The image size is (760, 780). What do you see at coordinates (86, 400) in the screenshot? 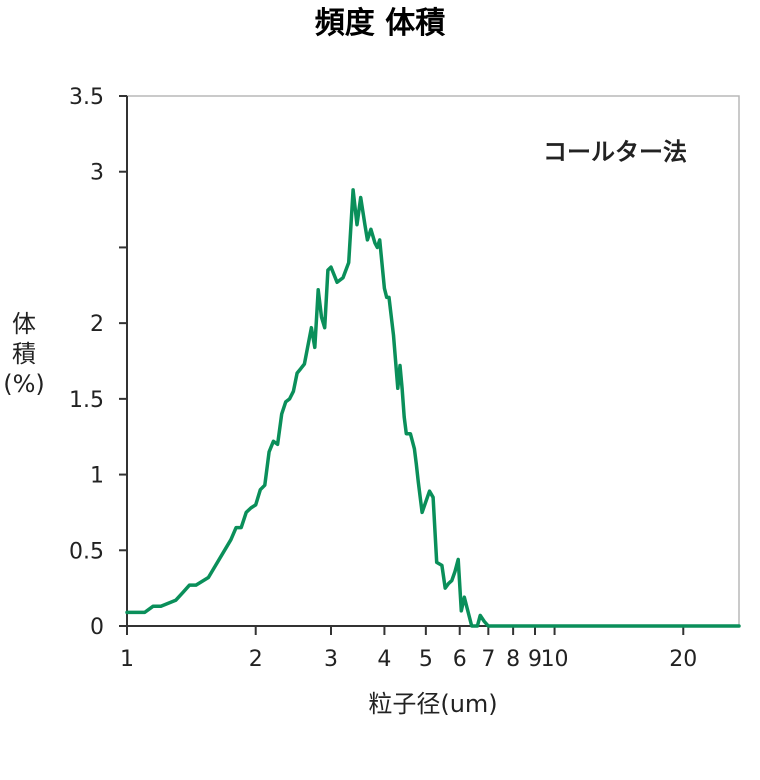
I see `y-tick-label: 1.5` at bounding box center [86, 400].